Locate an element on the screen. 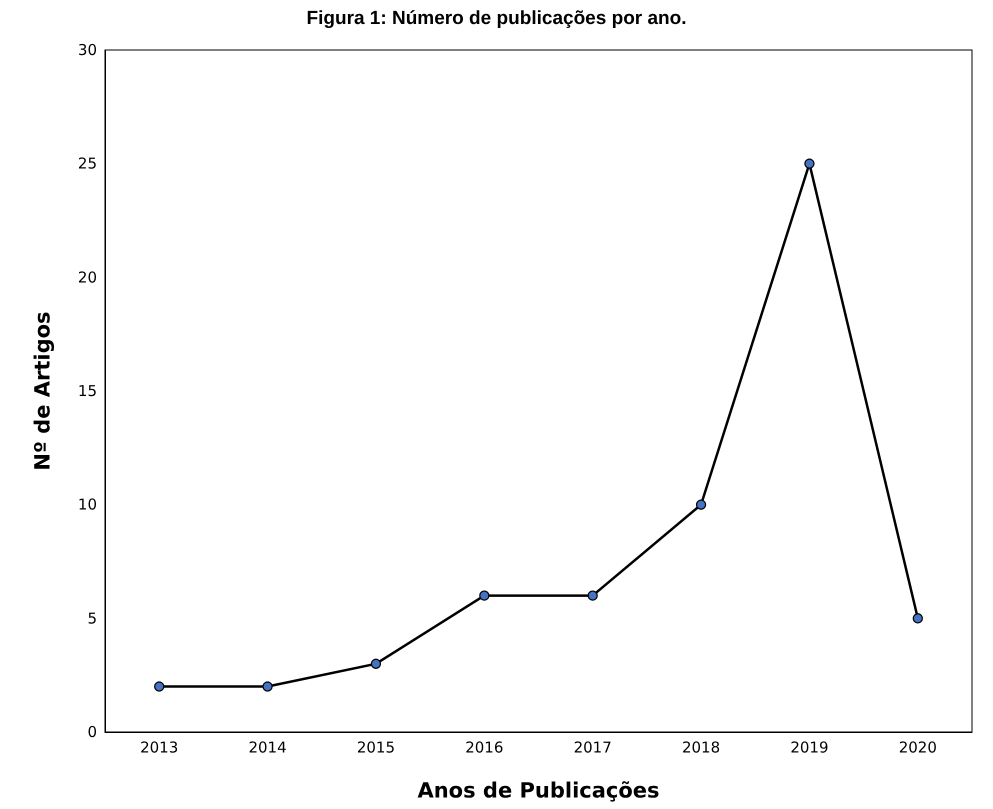 This screenshot has height=809, width=993. y-axis-title: Nº de Artigos is located at coordinates (42, 391).